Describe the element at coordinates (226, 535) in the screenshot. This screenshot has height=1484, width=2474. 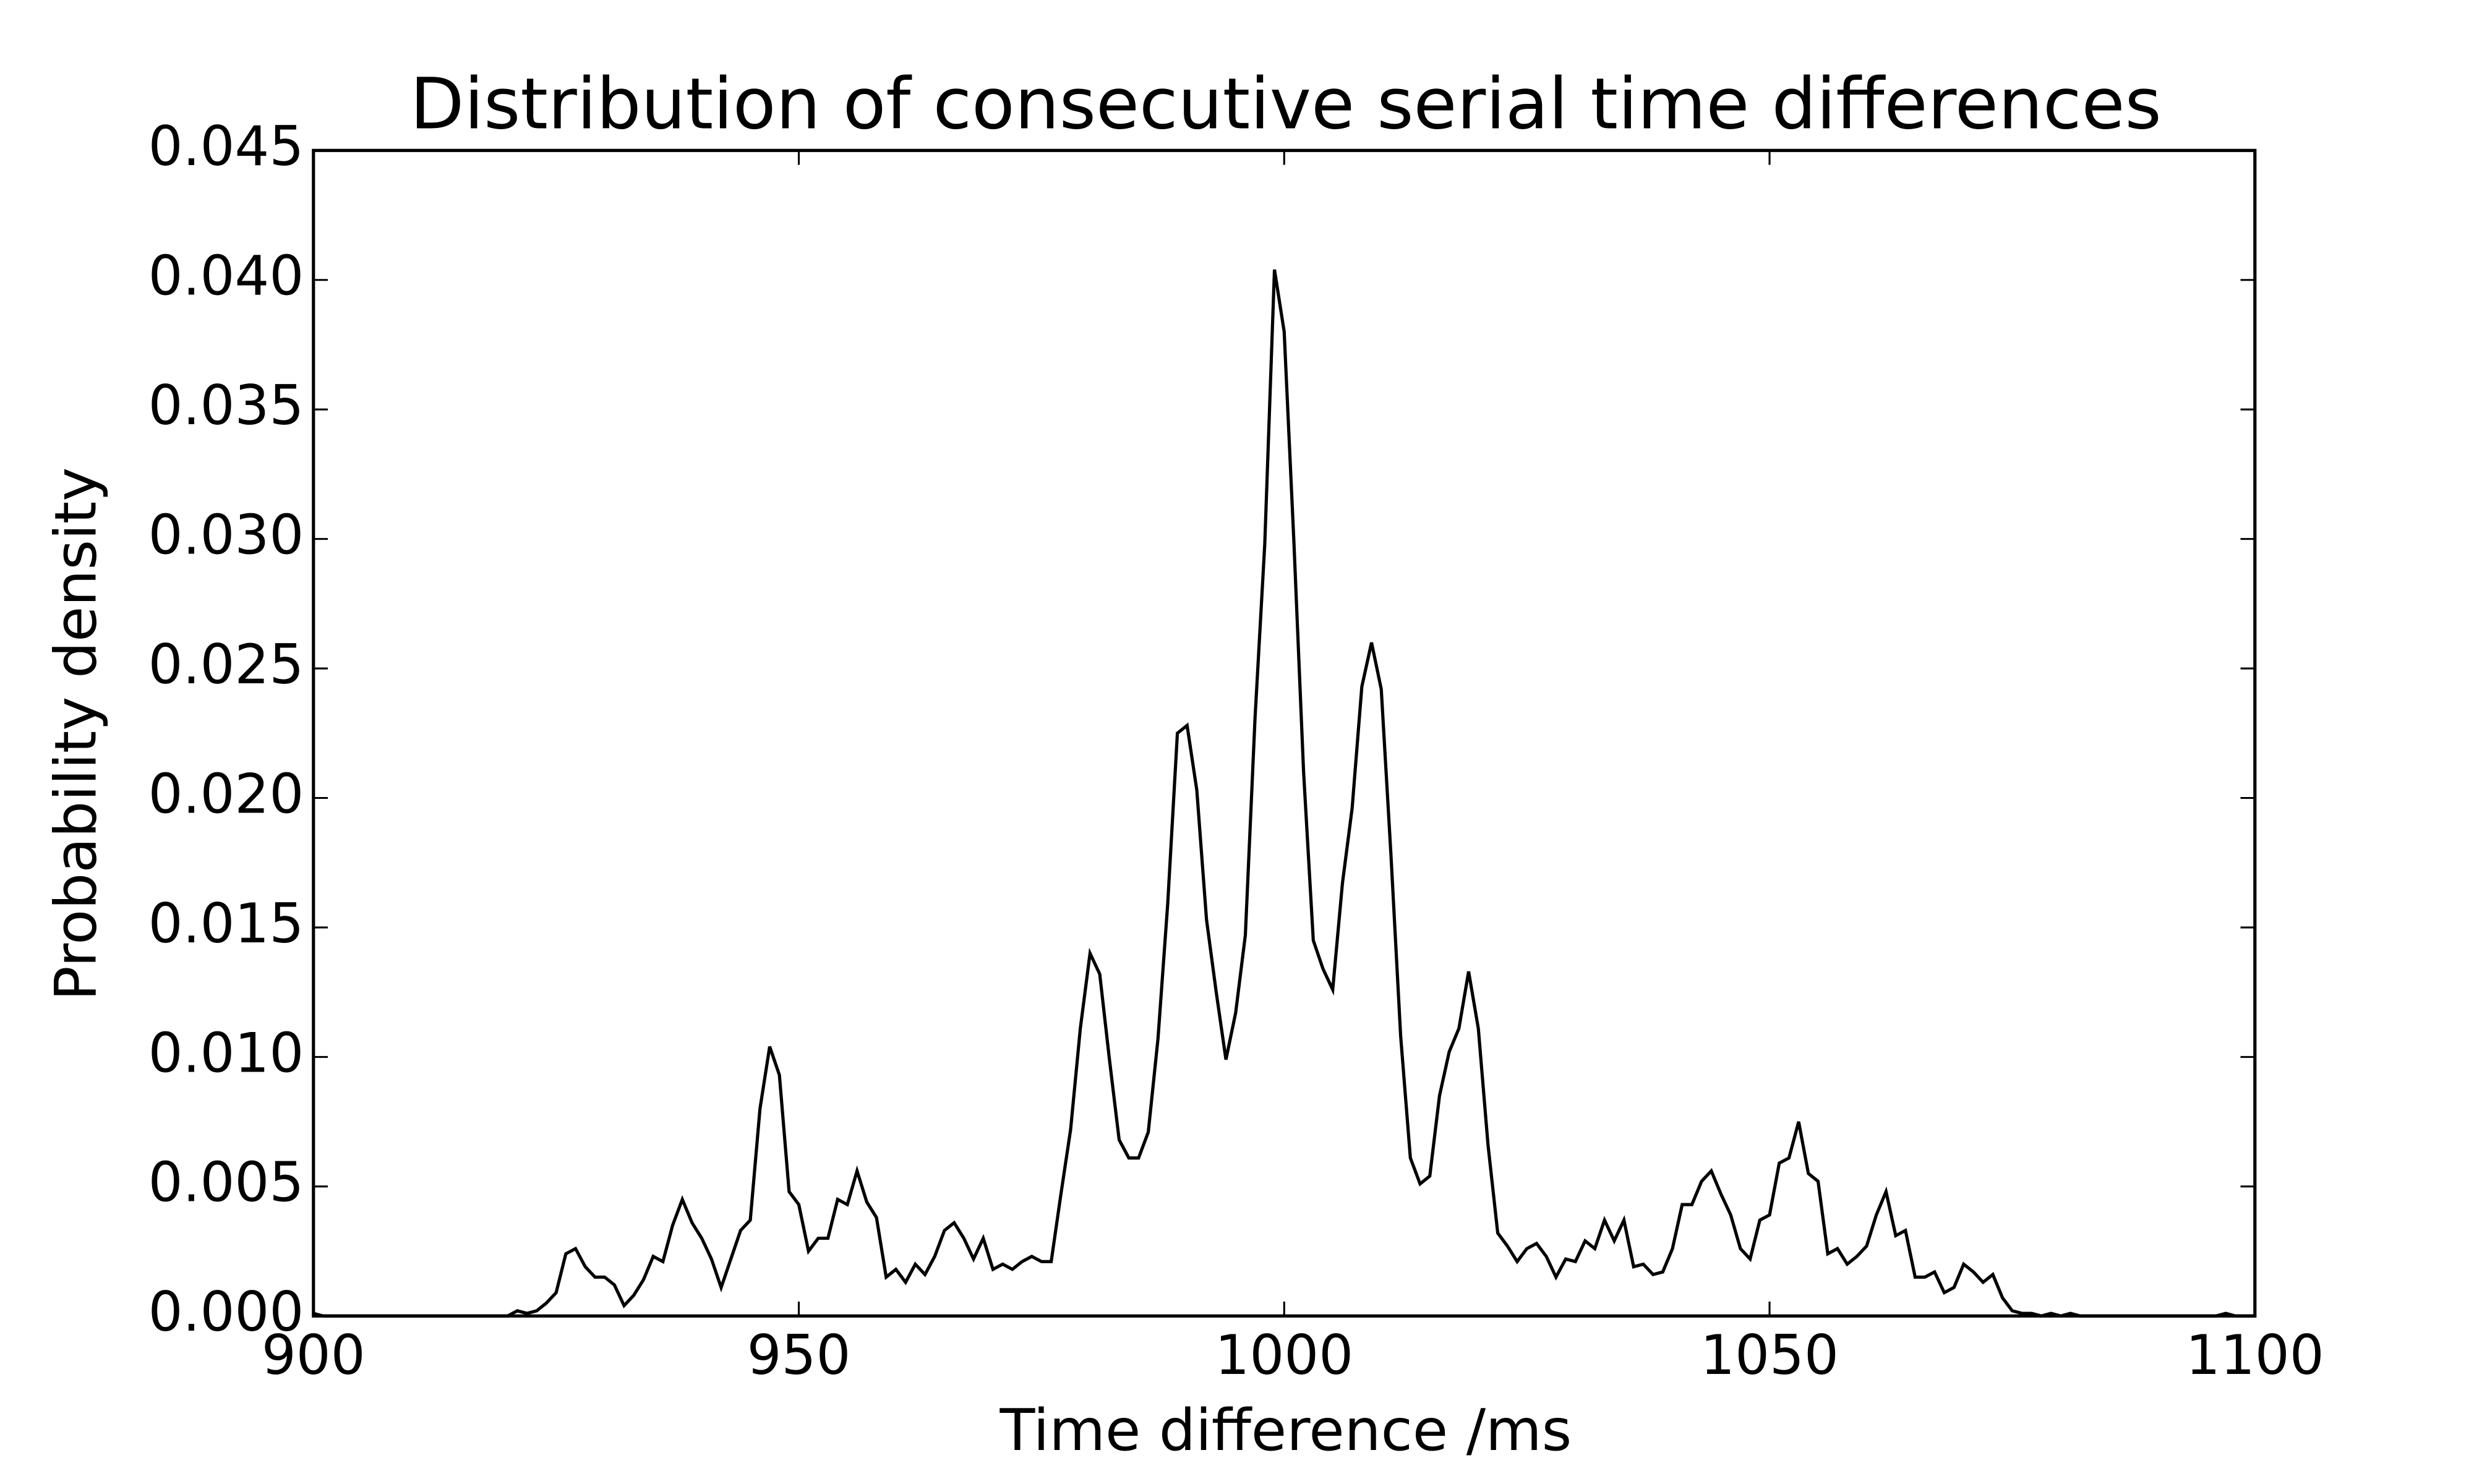
I see `y-tick-label: 0.030` at that location.